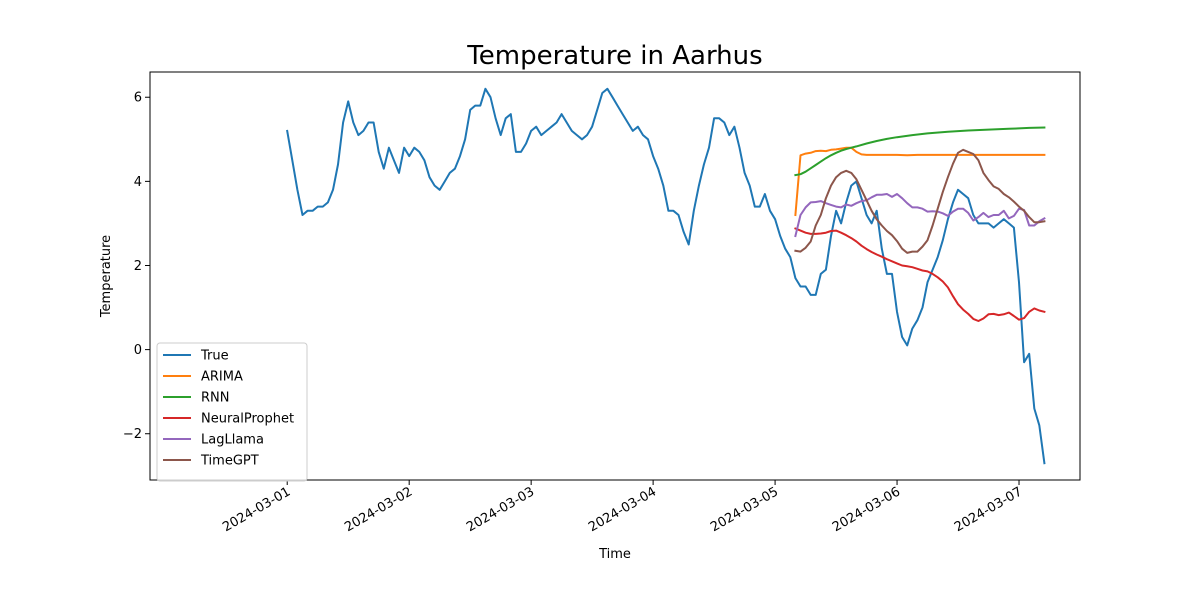 The image size is (1200, 600). Describe the element at coordinates (920, 151) in the screenshot. I see `series-line-rnn` at that location.